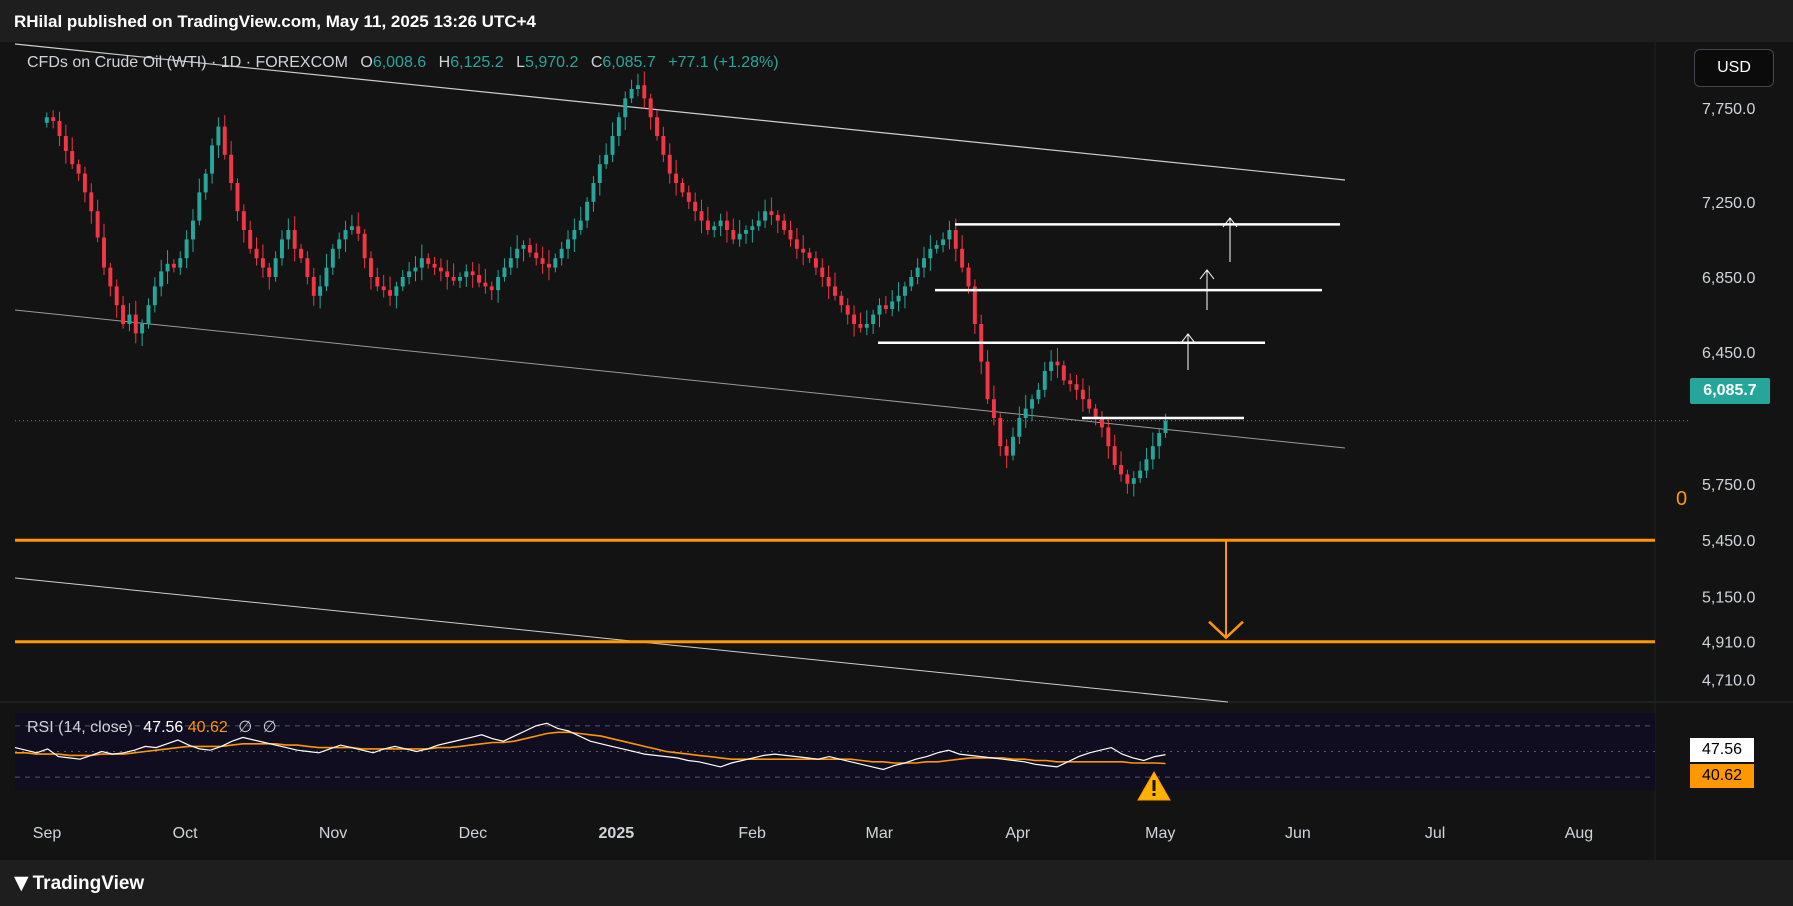  I want to click on y-tick-label: 4,910.0, so click(1728, 643).